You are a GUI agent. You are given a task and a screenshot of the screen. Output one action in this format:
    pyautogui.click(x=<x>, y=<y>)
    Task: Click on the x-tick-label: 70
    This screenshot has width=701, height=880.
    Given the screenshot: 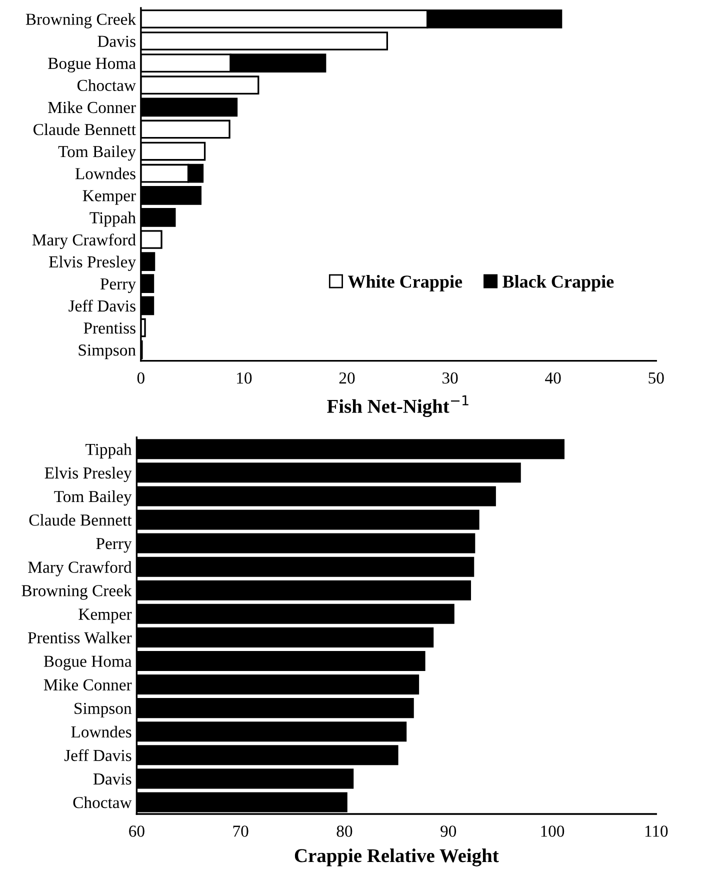 What is the action you would take?
    pyautogui.click(x=240, y=831)
    